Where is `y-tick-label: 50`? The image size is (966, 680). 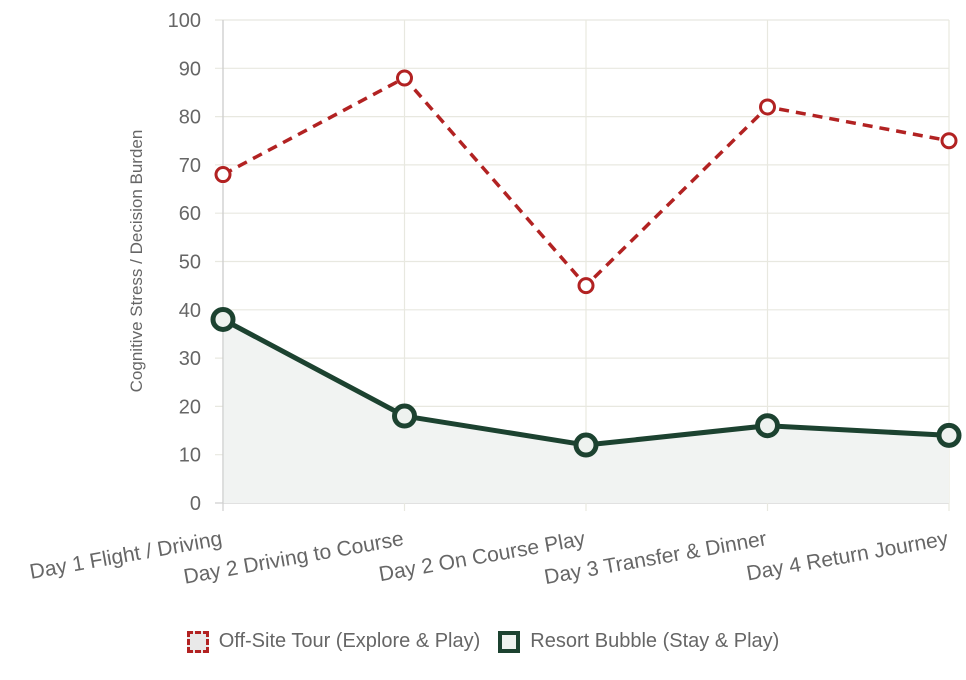
y-tick-label: 50 is located at coordinates (190, 263).